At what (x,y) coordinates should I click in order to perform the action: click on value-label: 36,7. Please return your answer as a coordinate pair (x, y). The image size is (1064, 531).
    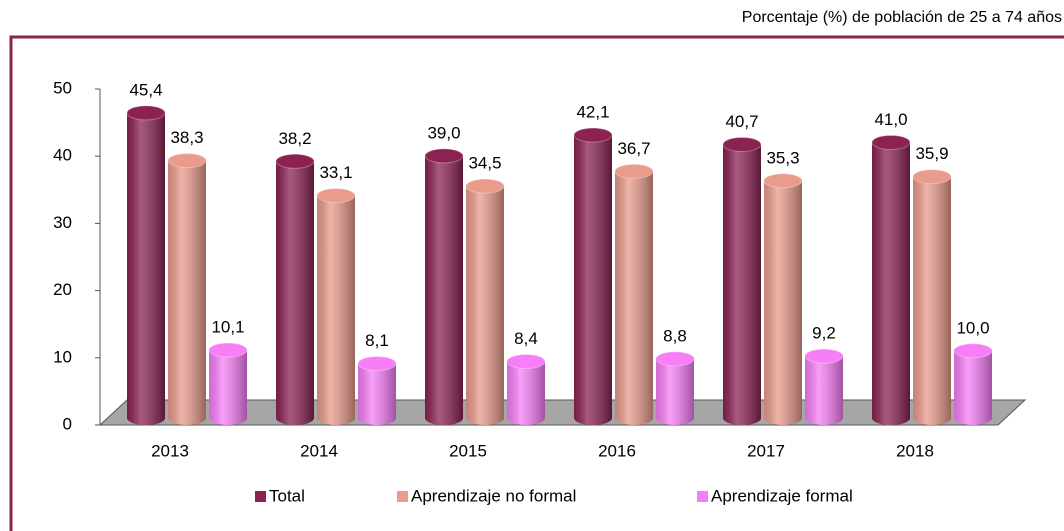
    Looking at the image, I should click on (633, 148).